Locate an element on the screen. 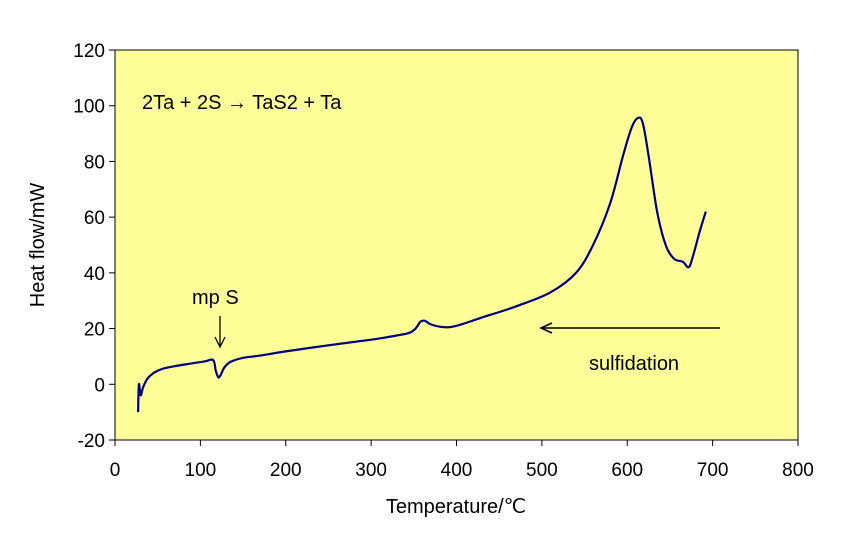 This screenshot has width=853, height=547. x-tick-label: 700 is located at coordinates (713, 470).